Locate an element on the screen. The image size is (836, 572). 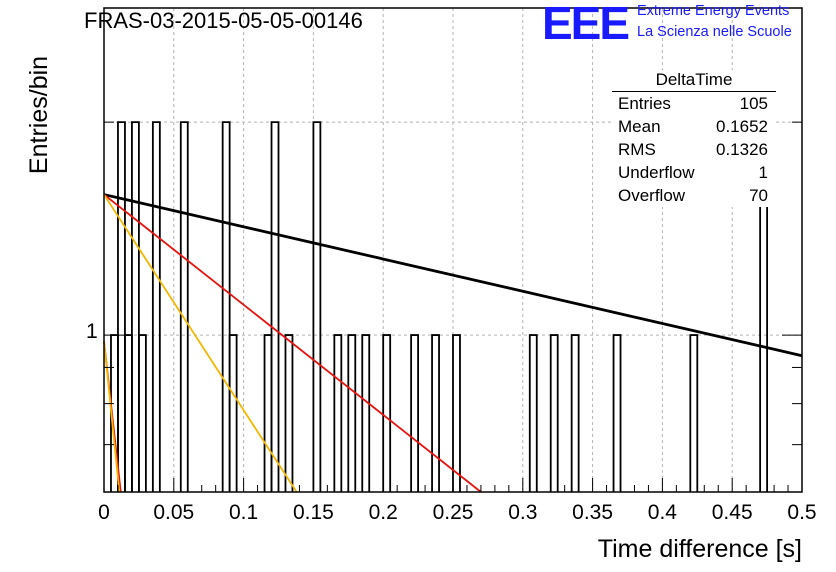
x-tick-label: 0.15 is located at coordinates (313, 512).